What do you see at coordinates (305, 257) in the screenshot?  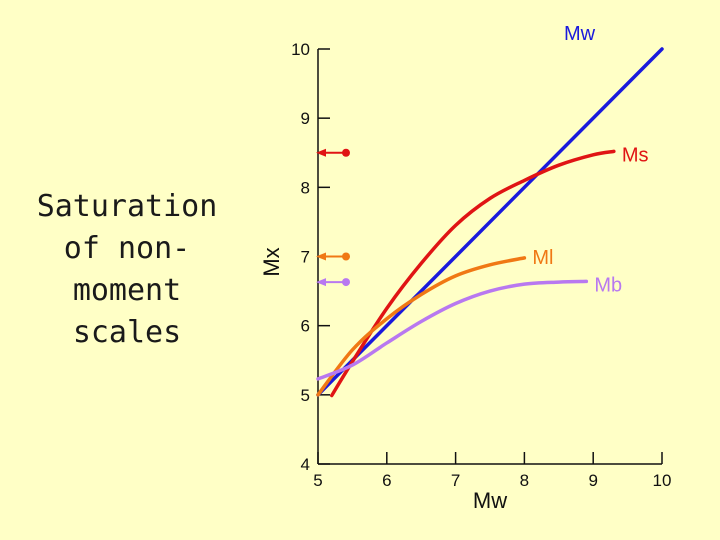 I see `y-tick-label-7: 7` at bounding box center [305, 257].